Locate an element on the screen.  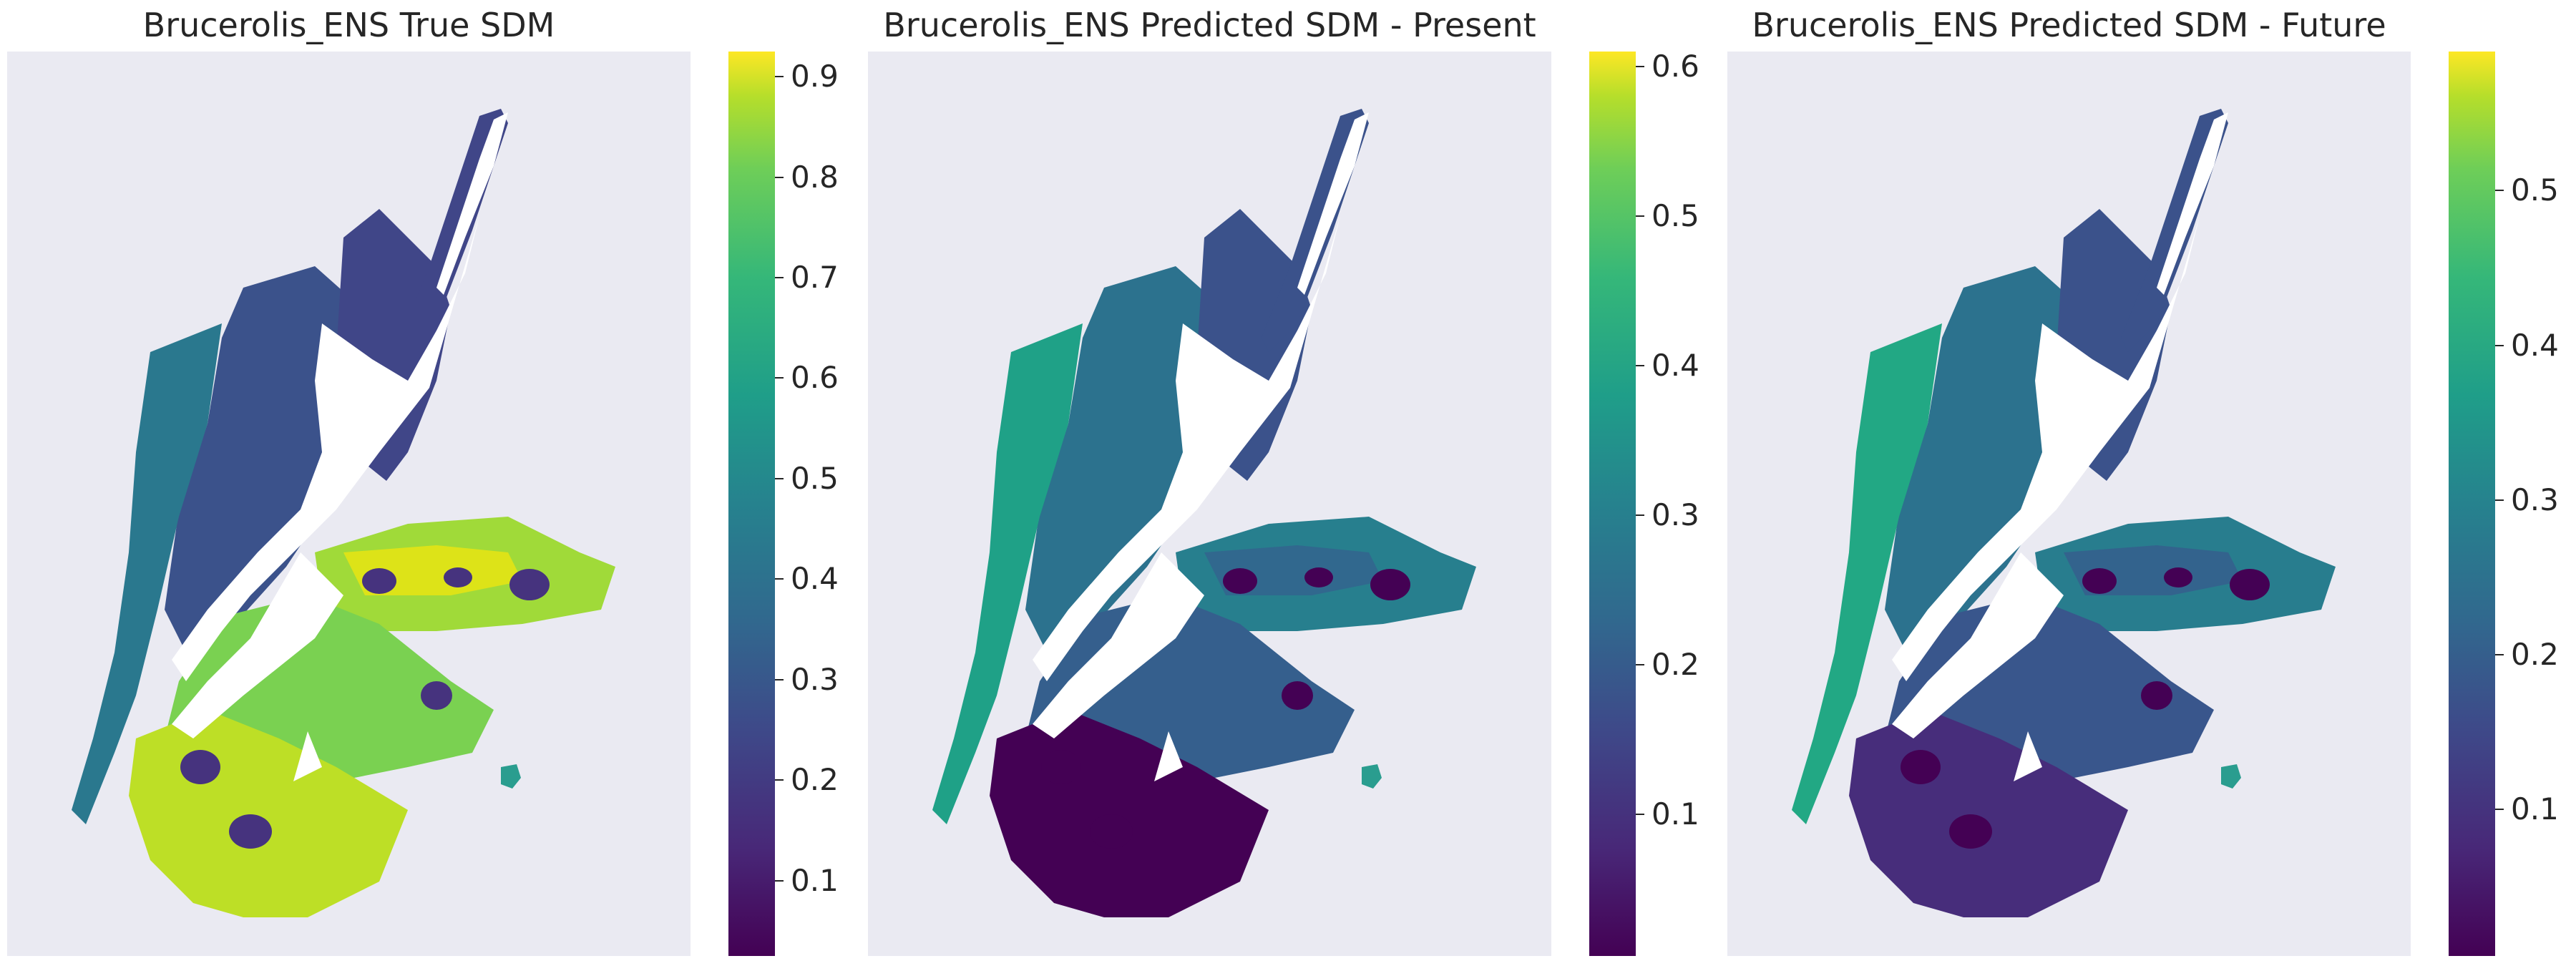
colorbar-ticks-future: 0.1 0.2 0.3 0.4 0.5 is located at coordinates (2535, 504).